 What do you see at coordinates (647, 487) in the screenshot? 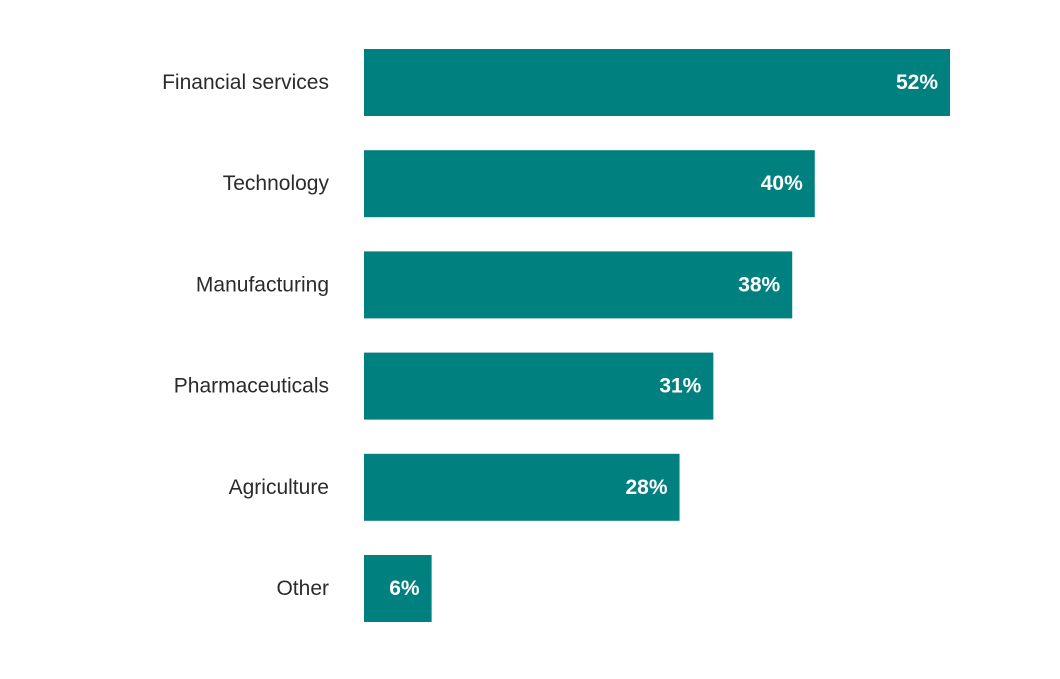
I see `value-label-agriculture: 28%` at bounding box center [647, 487].